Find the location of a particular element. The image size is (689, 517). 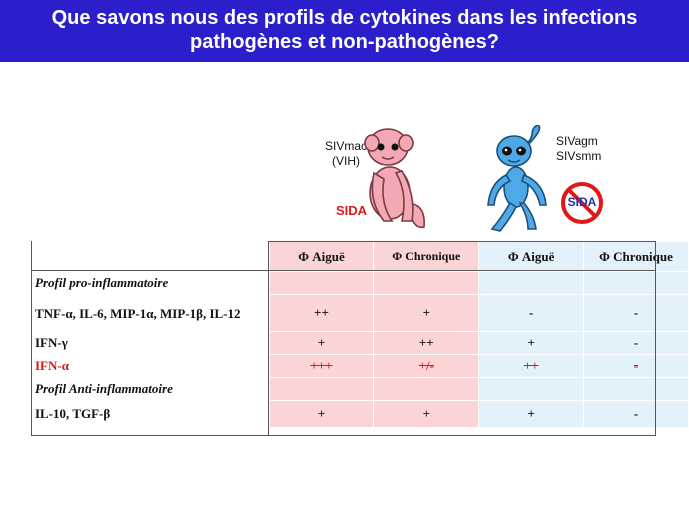

prohibited-icon is located at coordinates (582, 203).